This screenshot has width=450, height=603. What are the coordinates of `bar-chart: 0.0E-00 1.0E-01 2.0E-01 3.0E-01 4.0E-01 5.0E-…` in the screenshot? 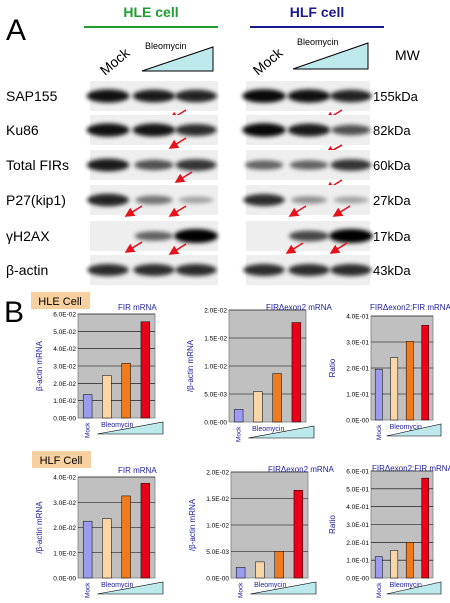 It's located at (389, 531).